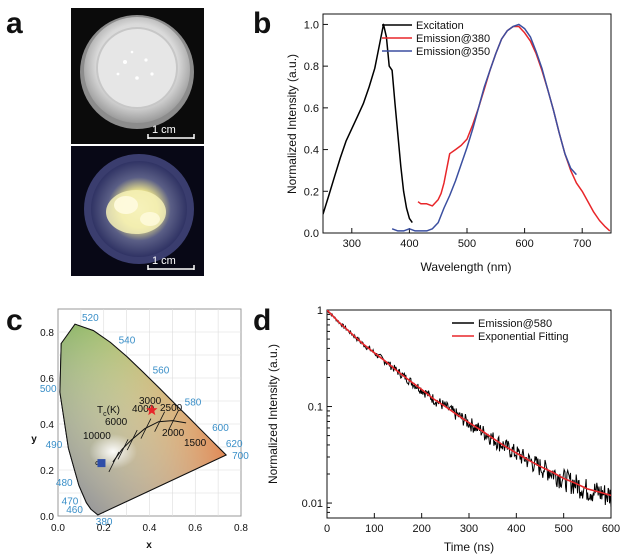 Image resolution: width=621 pixels, height=557 pixels. What do you see at coordinates (195, 443) in the screenshot?
I see `chart-c-cct-label: 1500` at bounding box center [195, 443].